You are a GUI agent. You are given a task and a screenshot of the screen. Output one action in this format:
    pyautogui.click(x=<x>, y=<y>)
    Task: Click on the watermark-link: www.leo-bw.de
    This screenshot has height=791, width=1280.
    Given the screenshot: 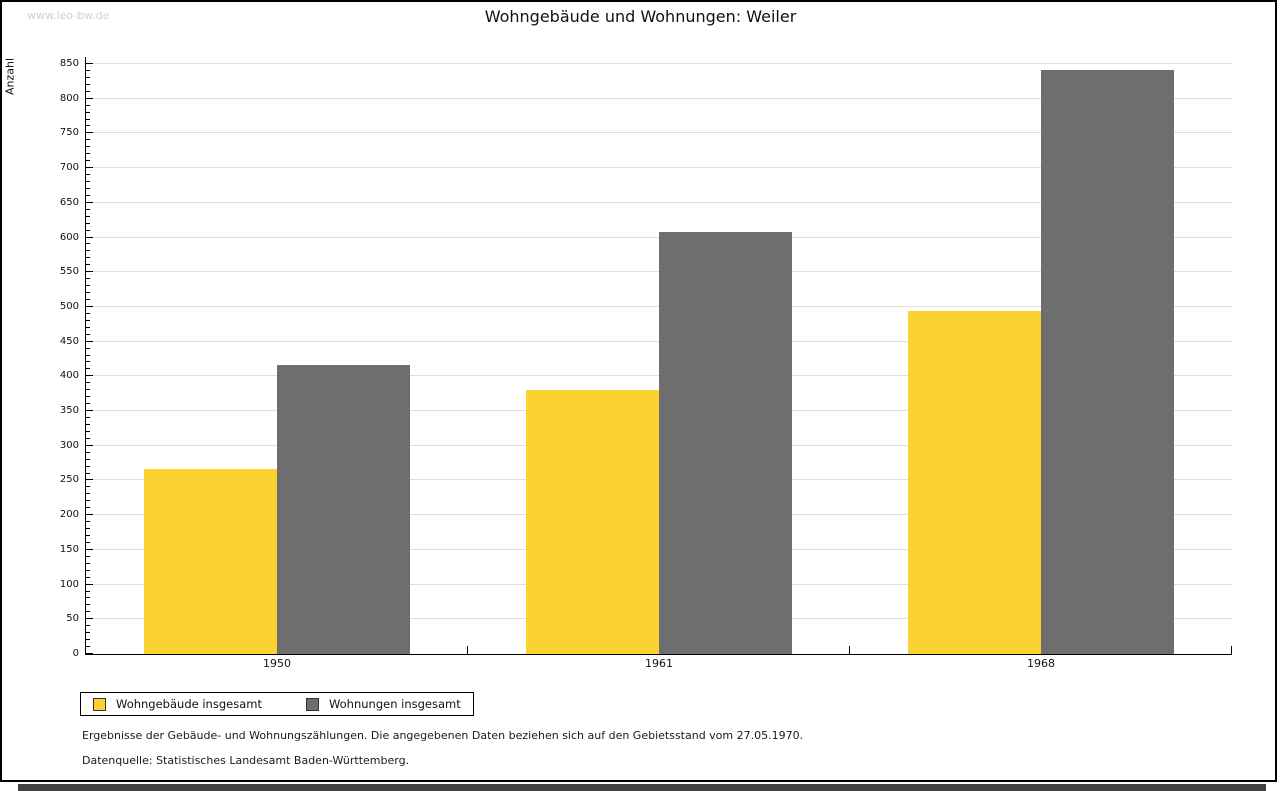 What is the action you would take?
    pyautogui.click(x=68, y=15)
    